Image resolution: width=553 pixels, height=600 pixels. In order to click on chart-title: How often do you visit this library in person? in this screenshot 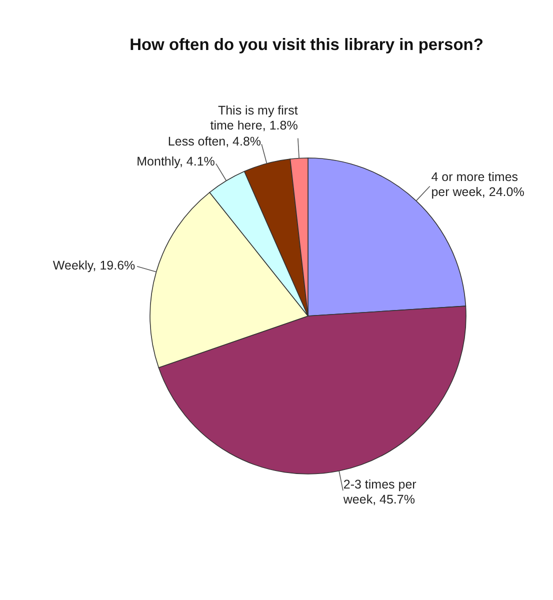, I will do `click(306, 45)`.